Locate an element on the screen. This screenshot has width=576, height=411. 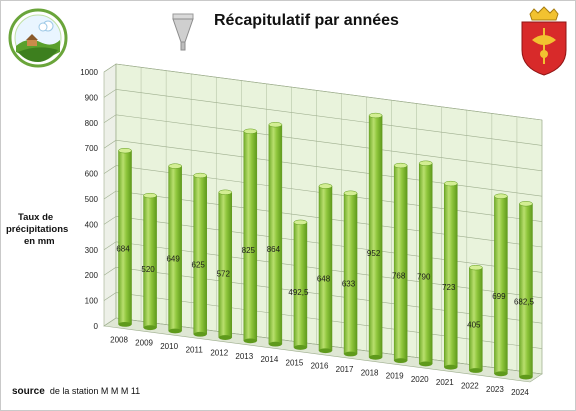
x-tick-label: 2008 is located at coordinates (119, 339).